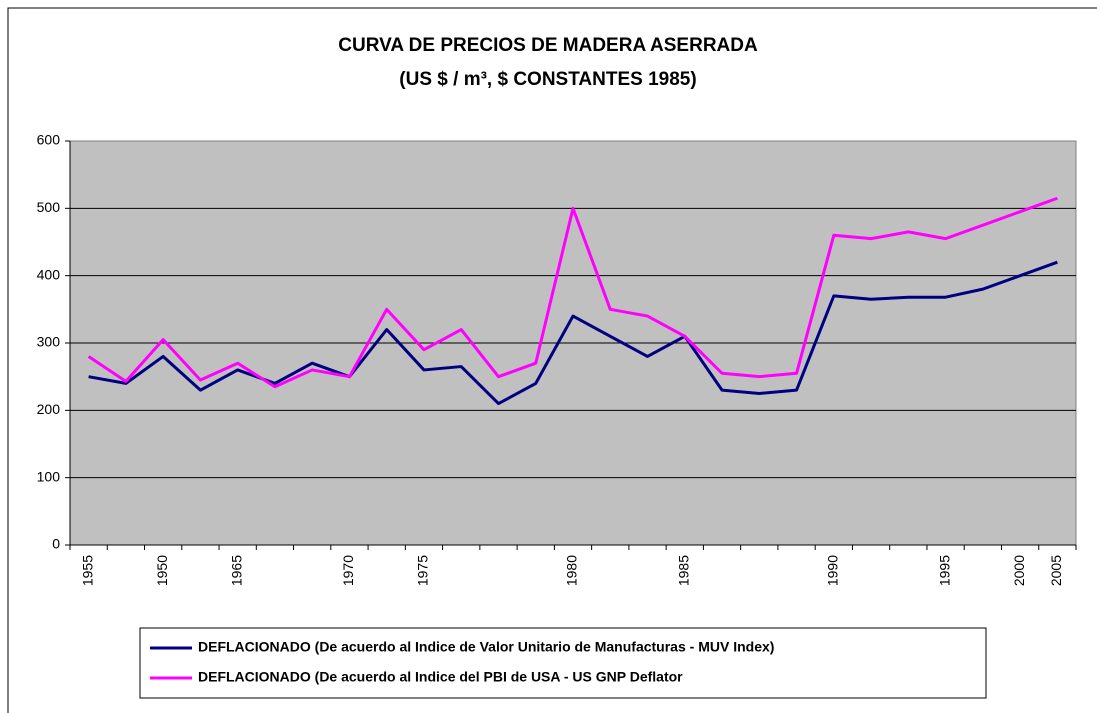 The width and height of the screenshot is (1097, 713). What do you see at coordinates (348, 570) in the screenshot?
I see `x-tick-label: 1970` at bounding box center [348, 570].